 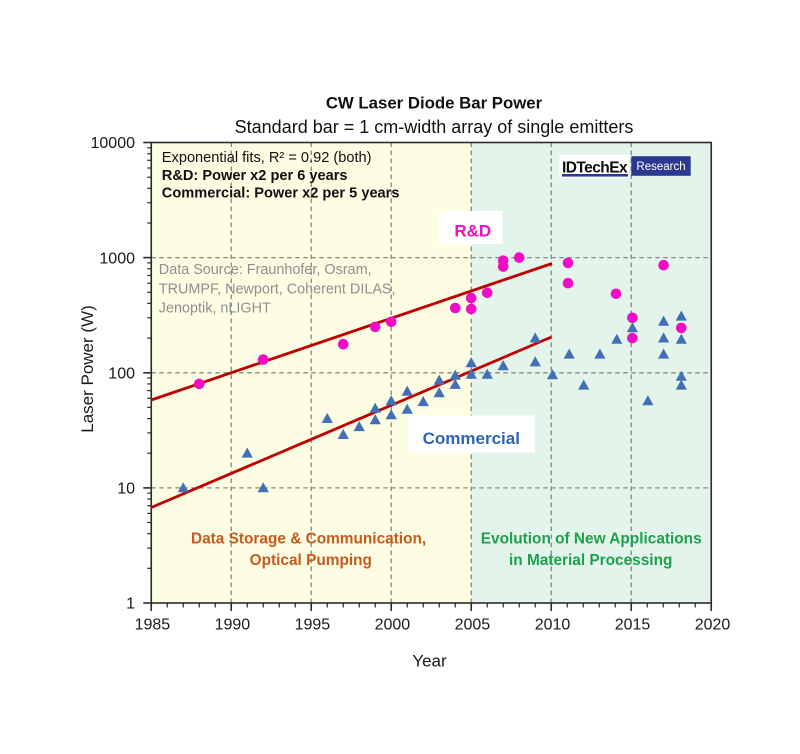 I want to click on svg-text: 2010, so click(x=553, y=625).